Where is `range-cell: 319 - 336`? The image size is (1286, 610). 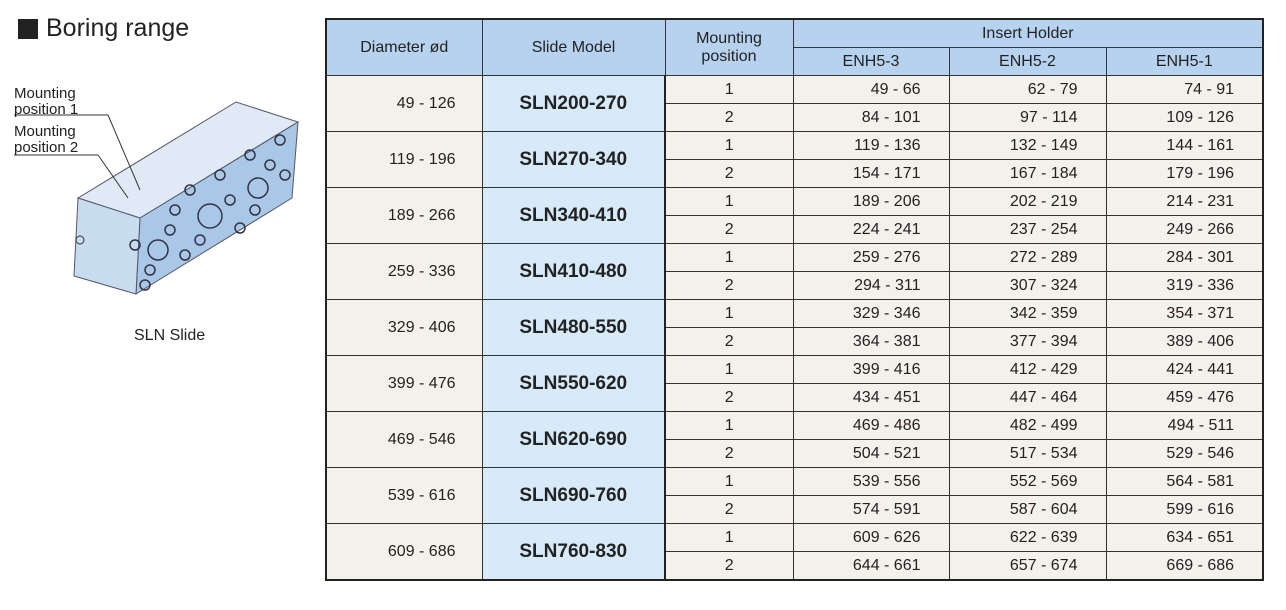 range-cell: 319 - 336 is located at coordinates (1184, 285).